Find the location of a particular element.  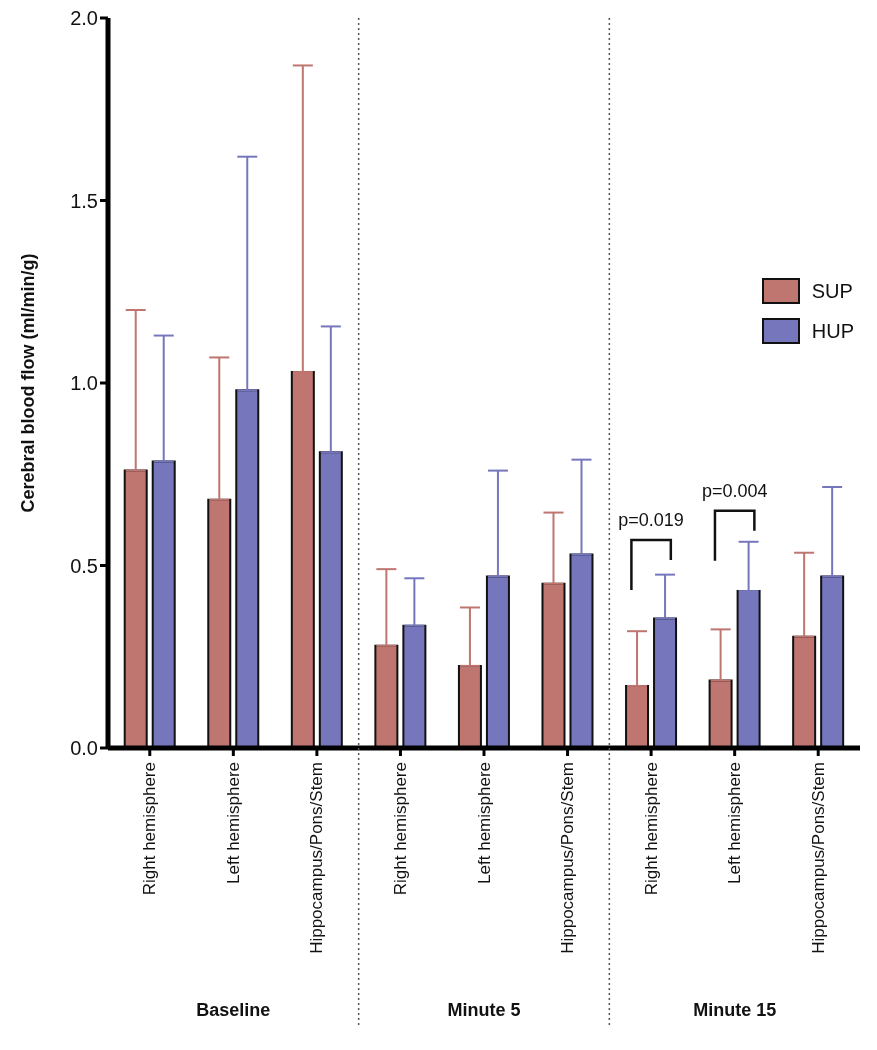

y-axis-title: Cerebral blood flow (ml/min/g) is located at coordinates (28, 383).